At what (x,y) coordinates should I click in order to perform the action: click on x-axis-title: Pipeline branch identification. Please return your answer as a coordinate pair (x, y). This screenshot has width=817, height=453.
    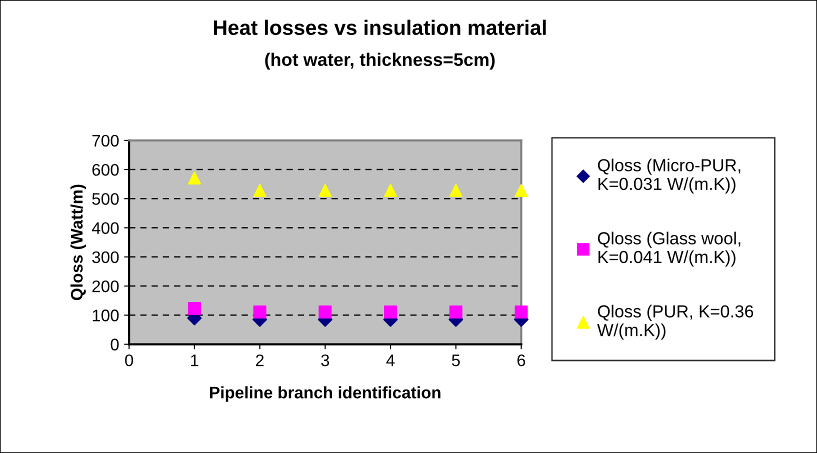
    Looking at the image, I should click on (325, 394).